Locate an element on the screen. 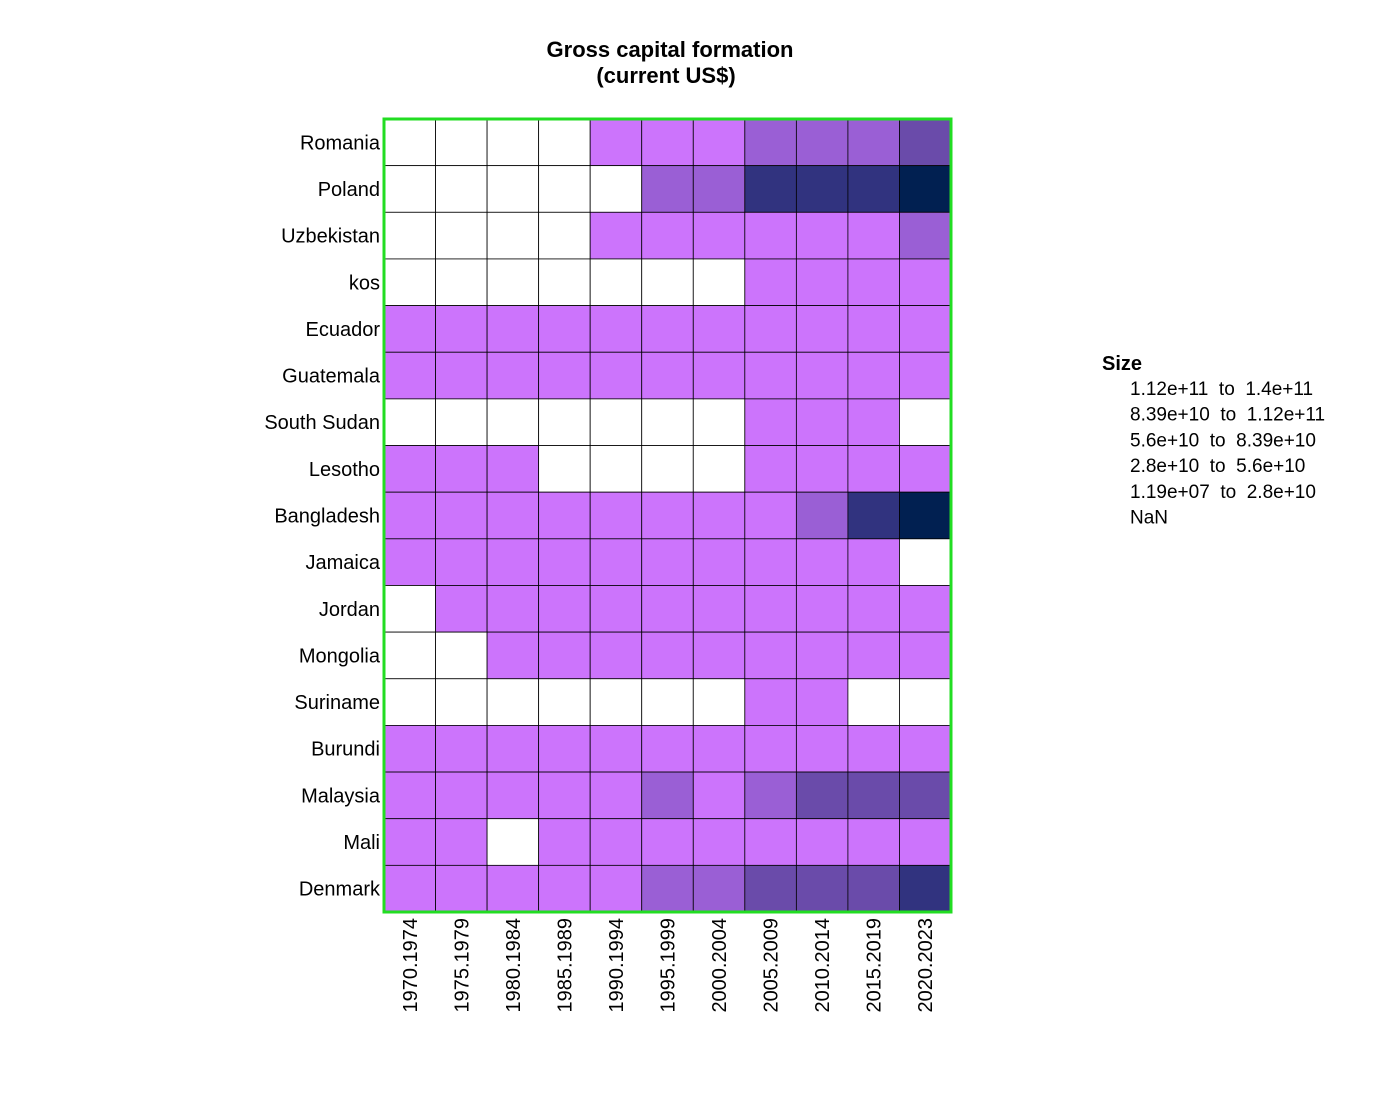 This screenshot has height=1100, width=1400. column-label: 1980.1984 is located at coordinates (514, 965).